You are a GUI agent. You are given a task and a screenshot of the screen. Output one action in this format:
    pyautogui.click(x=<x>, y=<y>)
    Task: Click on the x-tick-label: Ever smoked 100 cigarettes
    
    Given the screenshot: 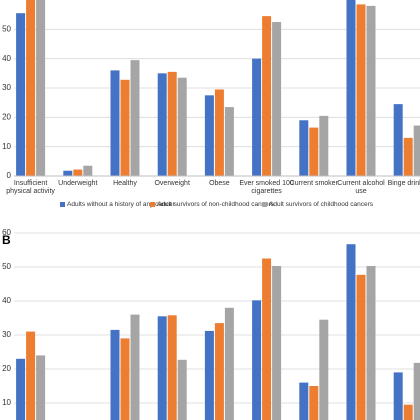 What is the action you would take?
    pyautogui.click(x=266, y=187)
    